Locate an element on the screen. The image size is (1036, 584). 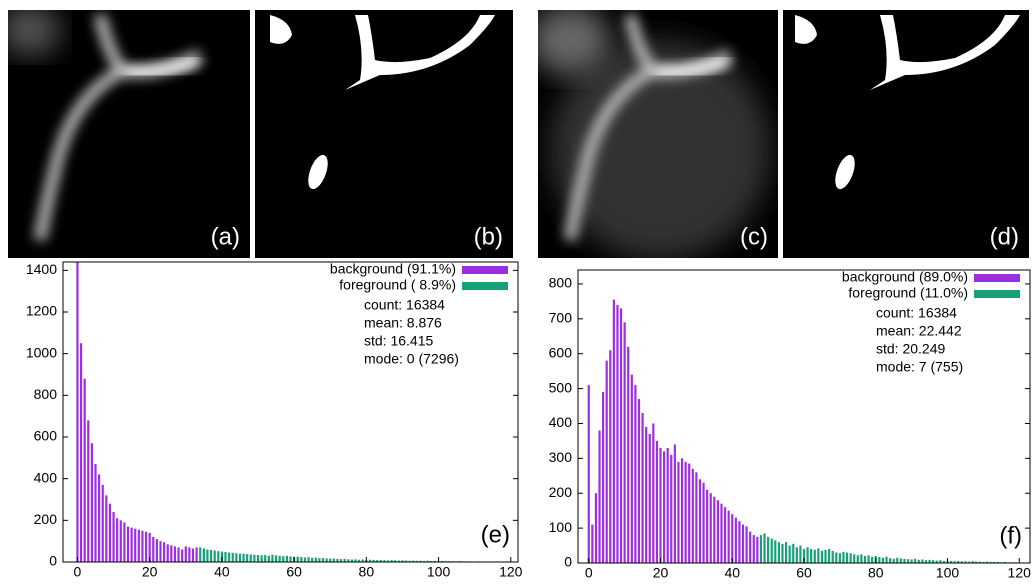
stats-line: count: 16384 is located at coordinates (404, 305).